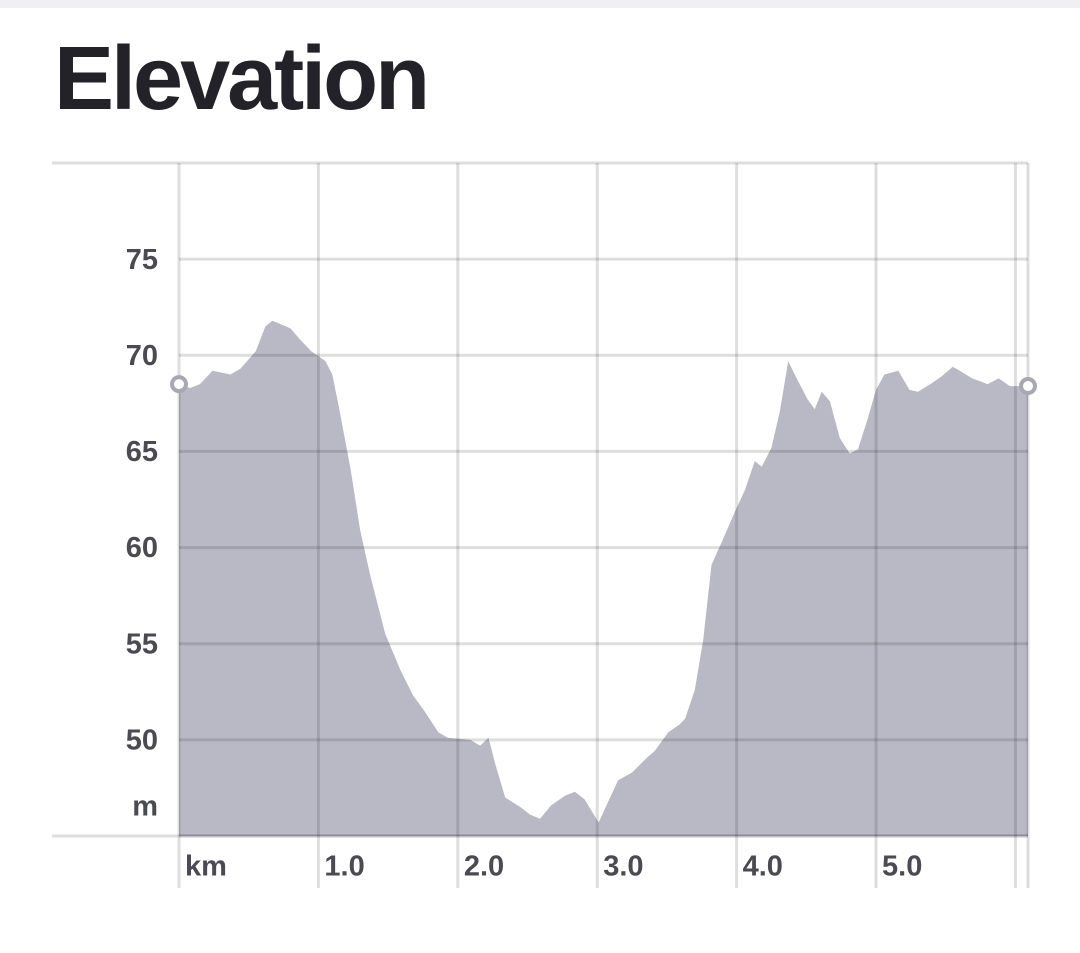 The height and width of the screenshot is (953, 1080). I want to click on y-tick-label: 50, so click(142, 741).